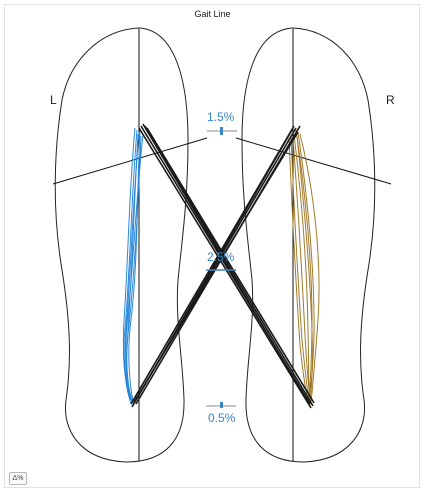  I want to click on top-percent-label: 1.5%, so click(221, 117).